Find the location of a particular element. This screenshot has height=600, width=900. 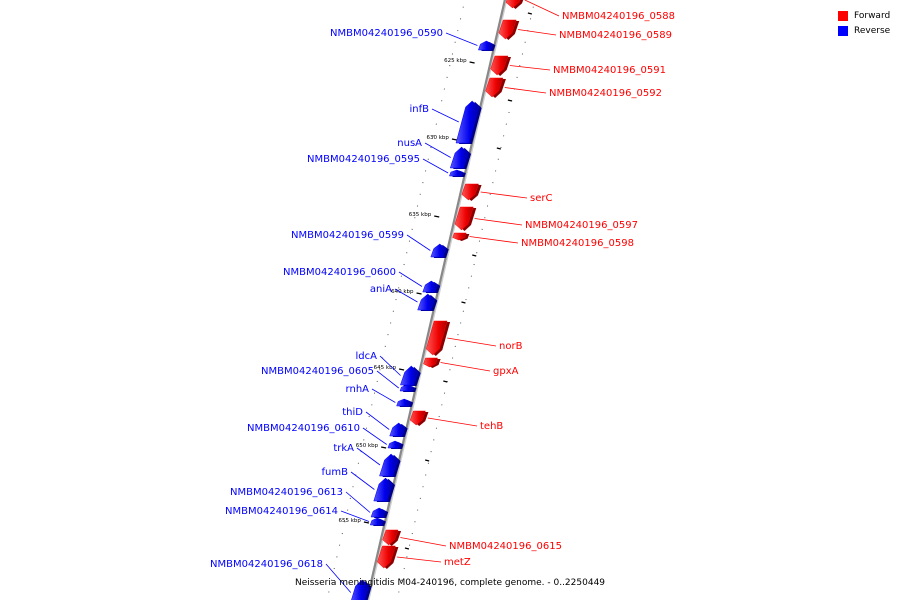

gene-label-trka: trkA is located at coordinates (343, 448).